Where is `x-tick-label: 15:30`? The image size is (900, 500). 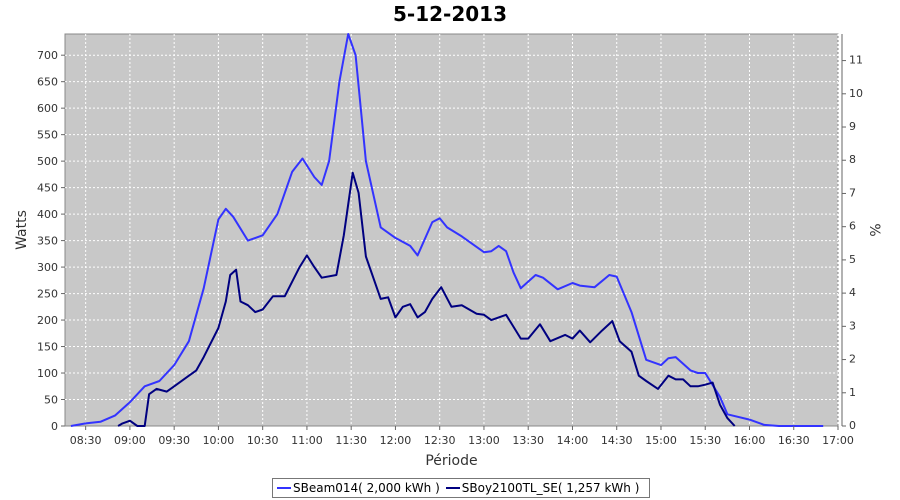
x-tick-label: 15:30 is located at coordinates (705, 440).